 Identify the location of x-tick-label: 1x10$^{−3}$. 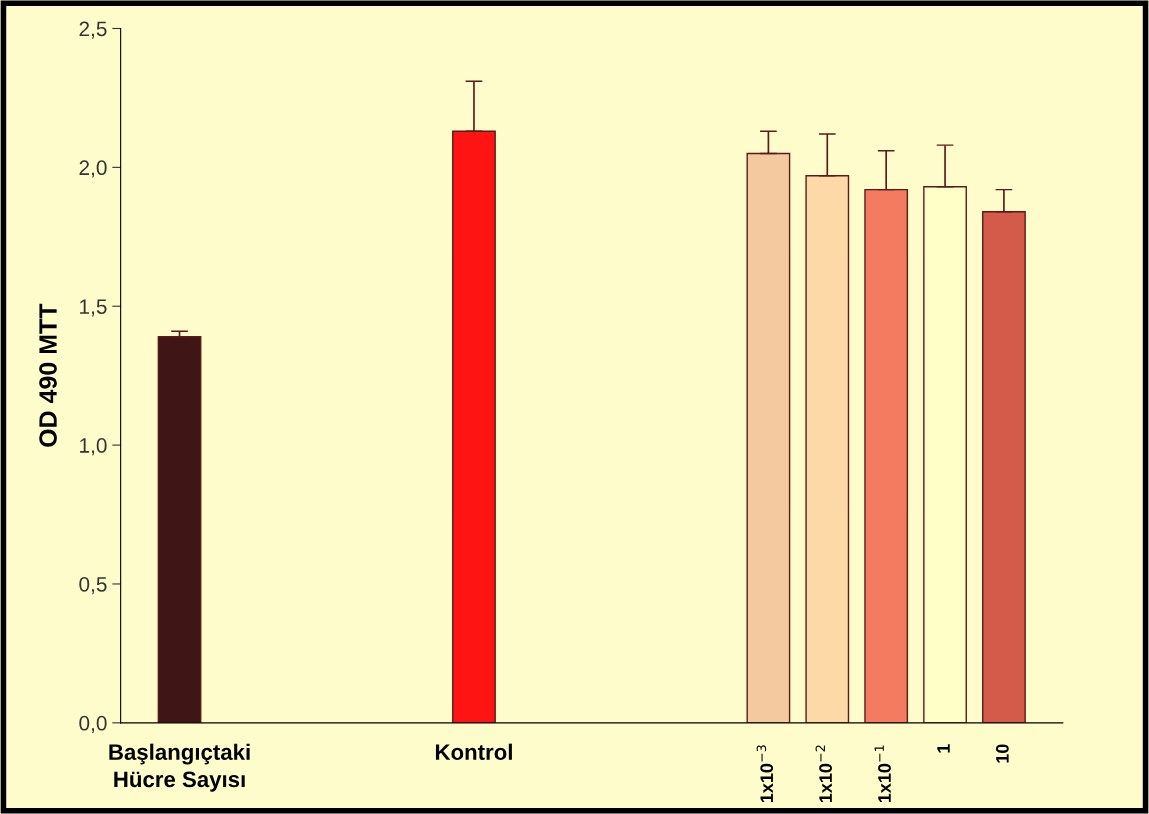
(765, 774).